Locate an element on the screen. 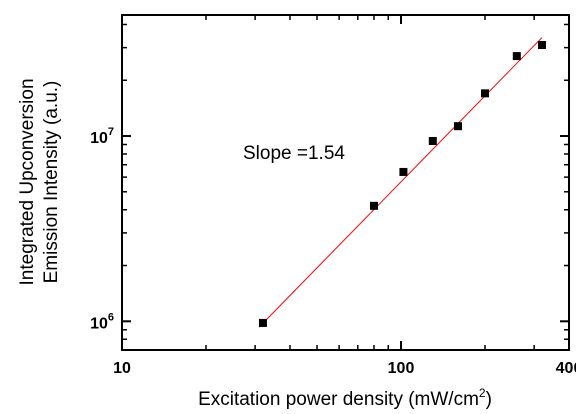 Image resolution: width=576 pixels, height=414 pixels. x-tick-labels: 10 100 400 is located at coordinates (344, 368).